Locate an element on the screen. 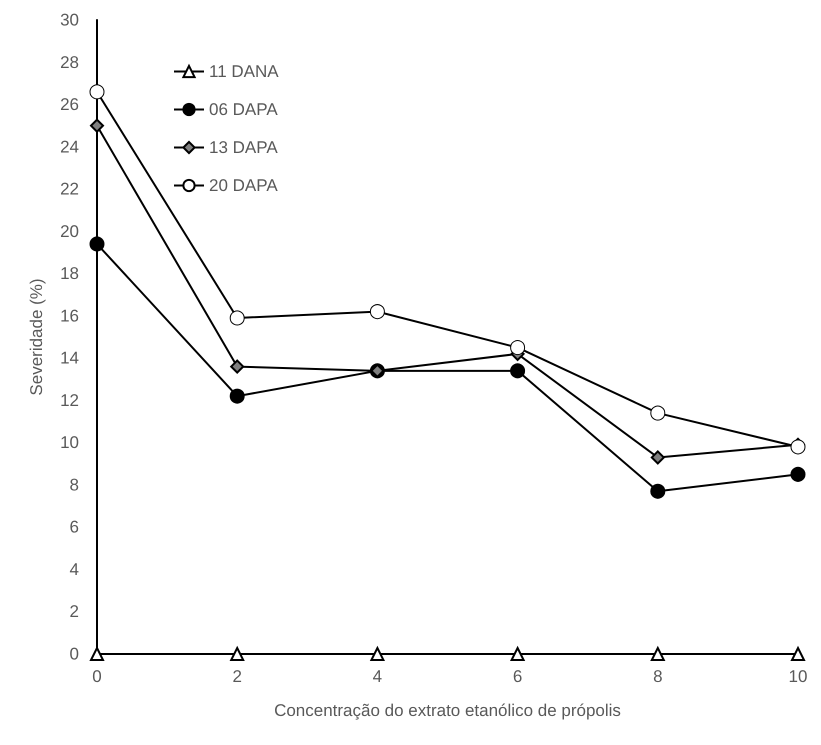  y-tick-label: 30 is located at coordinates (69, 20).